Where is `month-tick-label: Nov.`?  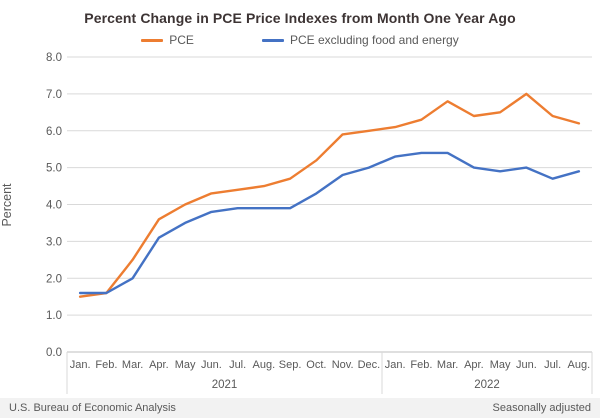
month-tick-label: Nov. is located at coordinates (343, 365).